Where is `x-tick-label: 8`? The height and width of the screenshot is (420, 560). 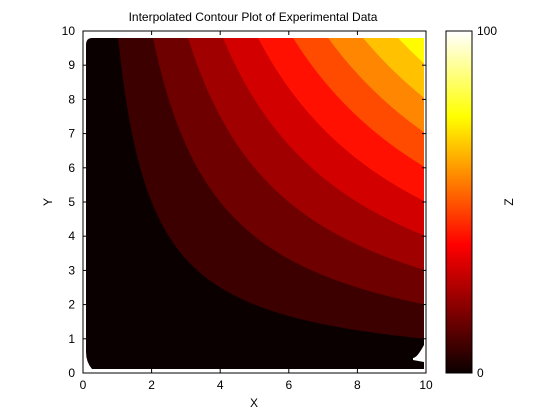
x-tick-label: 8 is located at coordinates (357, 385).